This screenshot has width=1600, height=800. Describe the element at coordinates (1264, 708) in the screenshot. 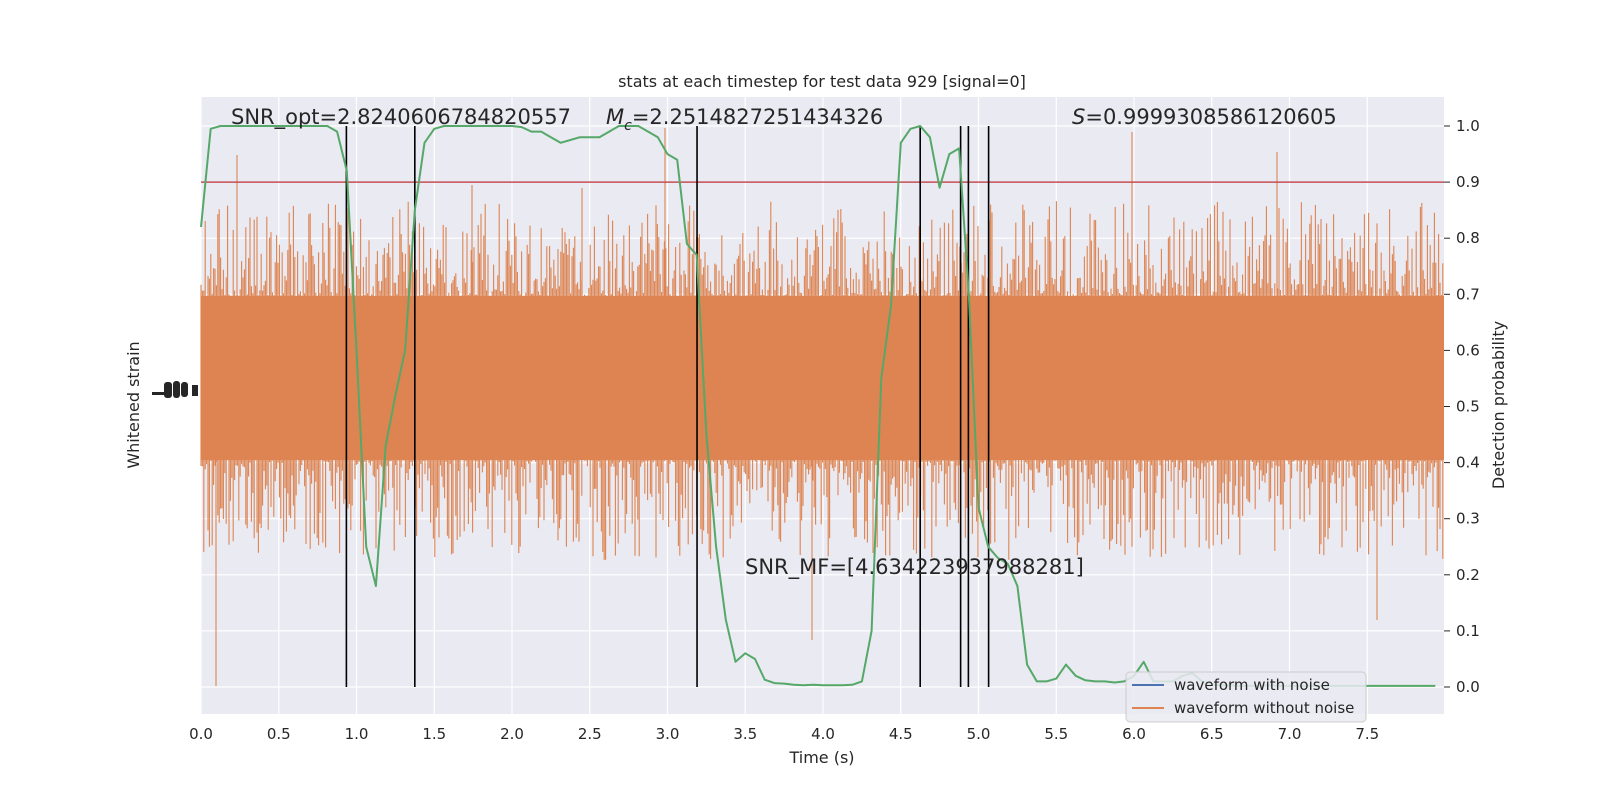

I see `legend-label-without-noise: waveform without noise` at that location.